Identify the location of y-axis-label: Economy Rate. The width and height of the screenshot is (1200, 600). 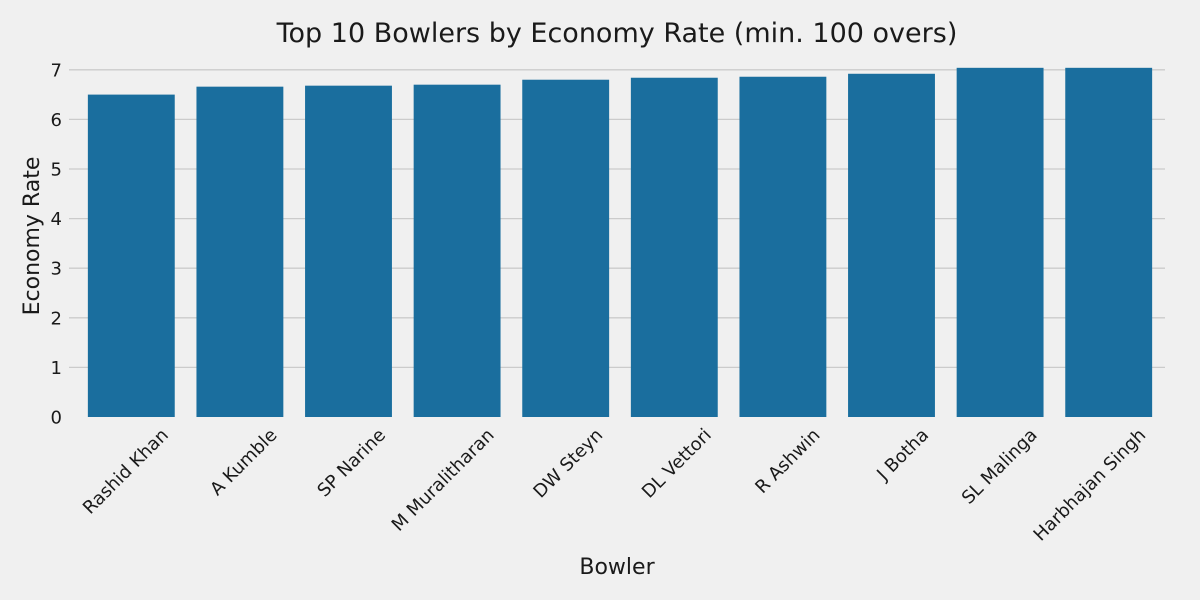
(32, 236).